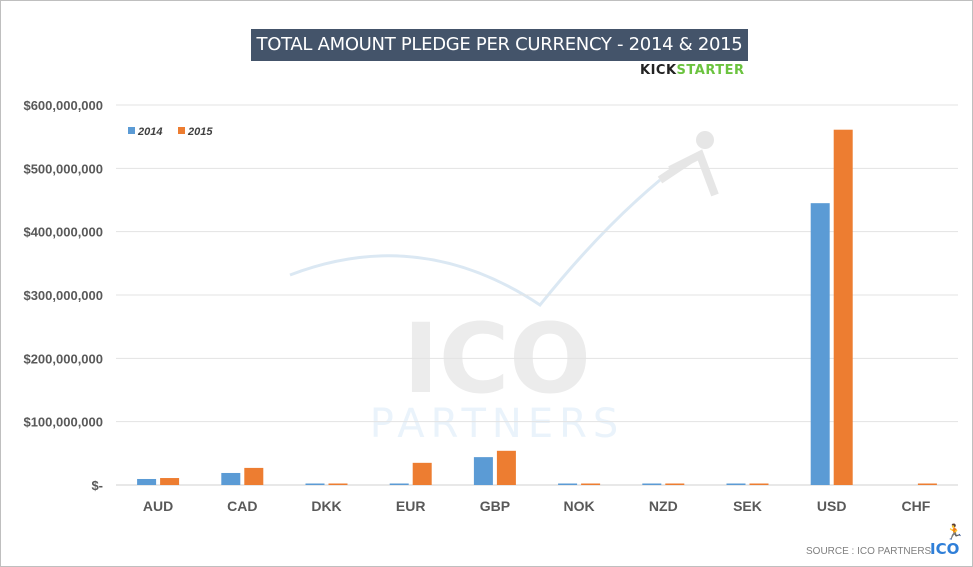  What do you see at coordinates (497, 359) in the screenshot?
I see `watermark-ico: ICO` at bounding box center [497, 359].